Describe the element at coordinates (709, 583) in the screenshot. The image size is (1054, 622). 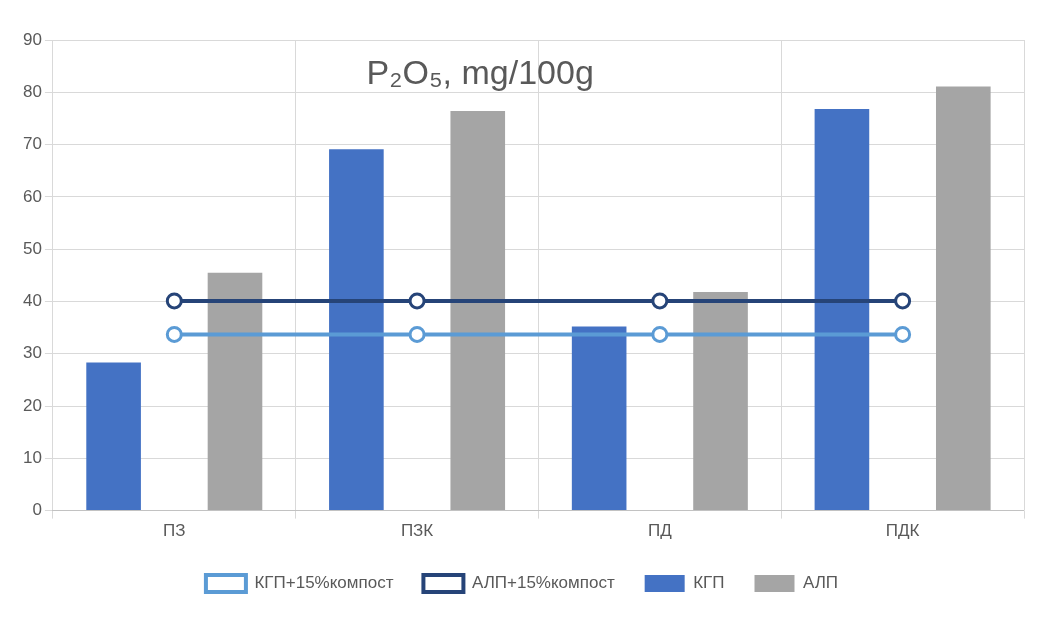
I see `legend-label: КГП` at that location.